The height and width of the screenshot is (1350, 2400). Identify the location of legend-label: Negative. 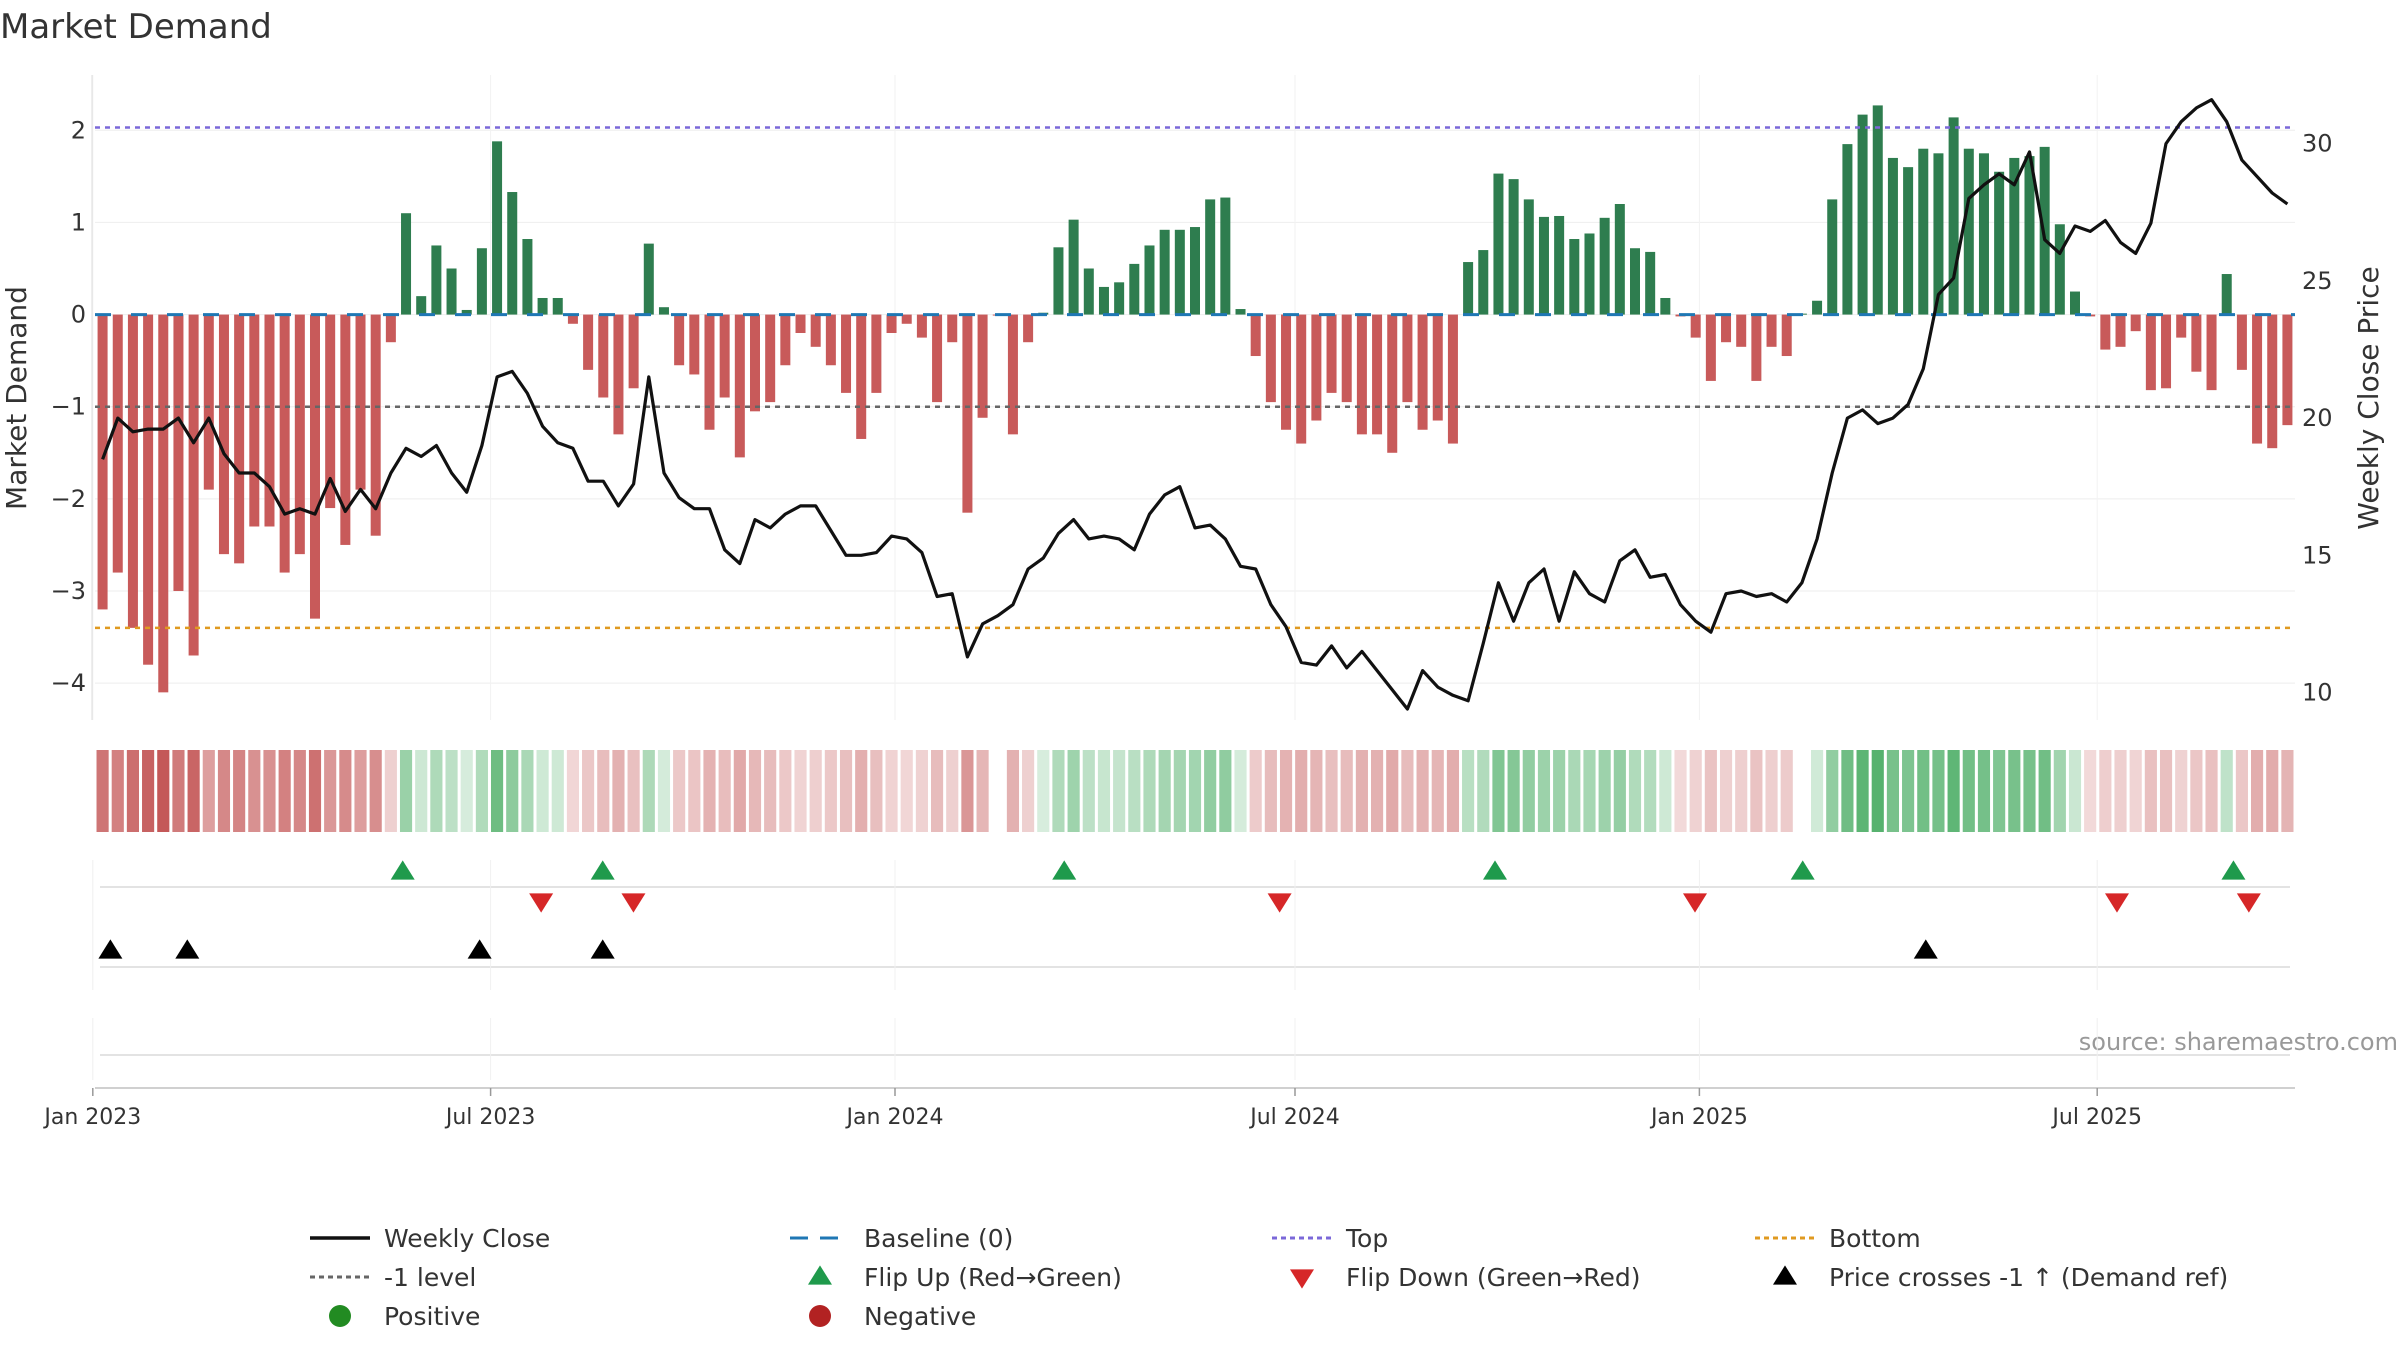
(920, 1316).